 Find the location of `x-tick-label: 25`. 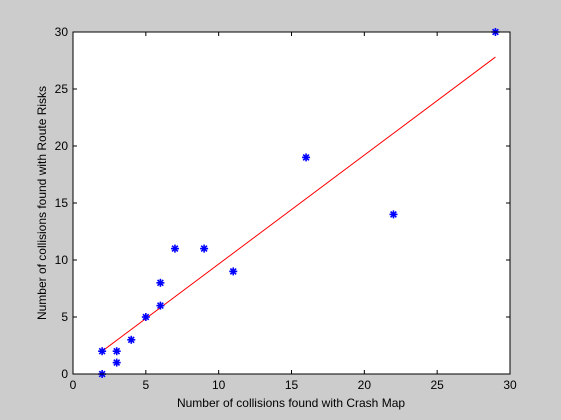

x-tick-label: 25 is located at coordinates (437, 385).